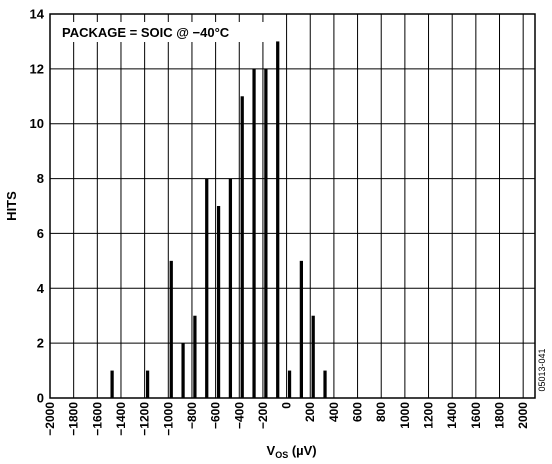 This screenshot has width=552, height=464. Describe the element at coordinates (405, 415) in the screenshot. I see `x-tick-label: 1000` at that location.